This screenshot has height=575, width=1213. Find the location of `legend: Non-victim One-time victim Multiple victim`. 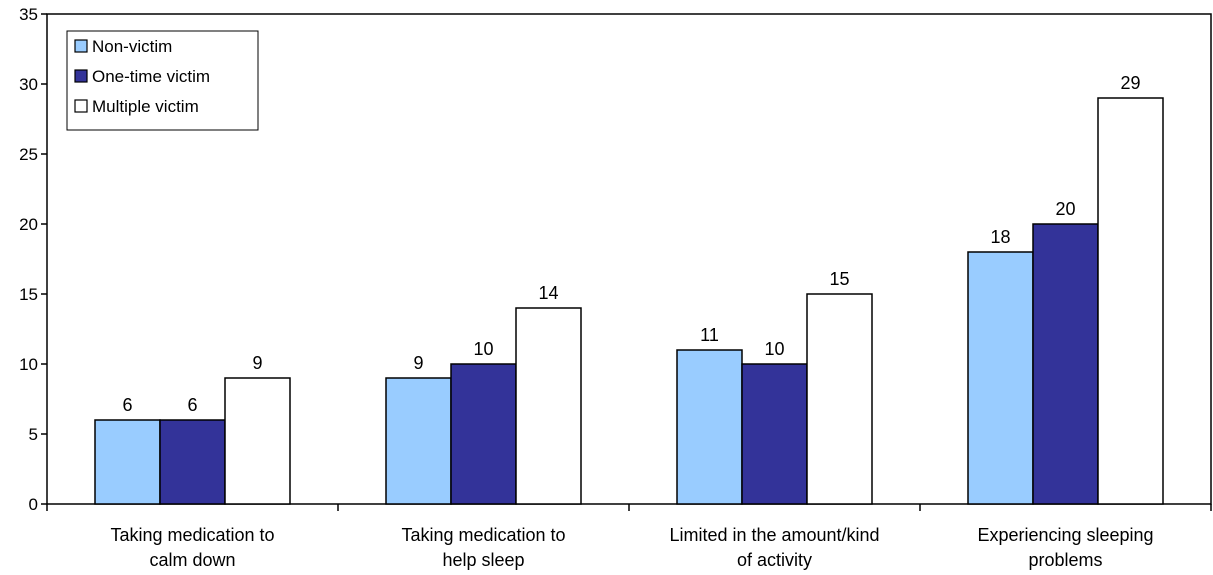

legend: Non-victim One-time victim Multiple victim is located at coordinates (162, 80).